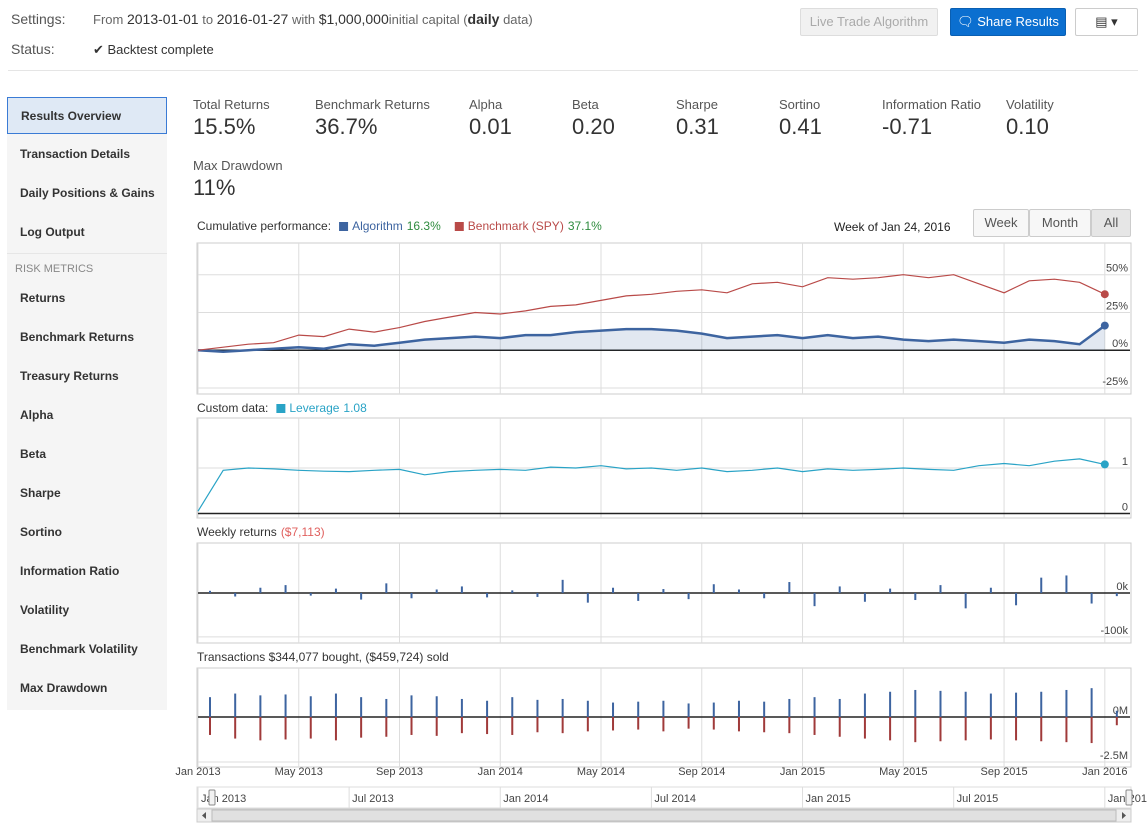 This screenshot has width=1147, height=830. I want to click on sidebar-item: Daily Positions & Gains, so click(87, 193).